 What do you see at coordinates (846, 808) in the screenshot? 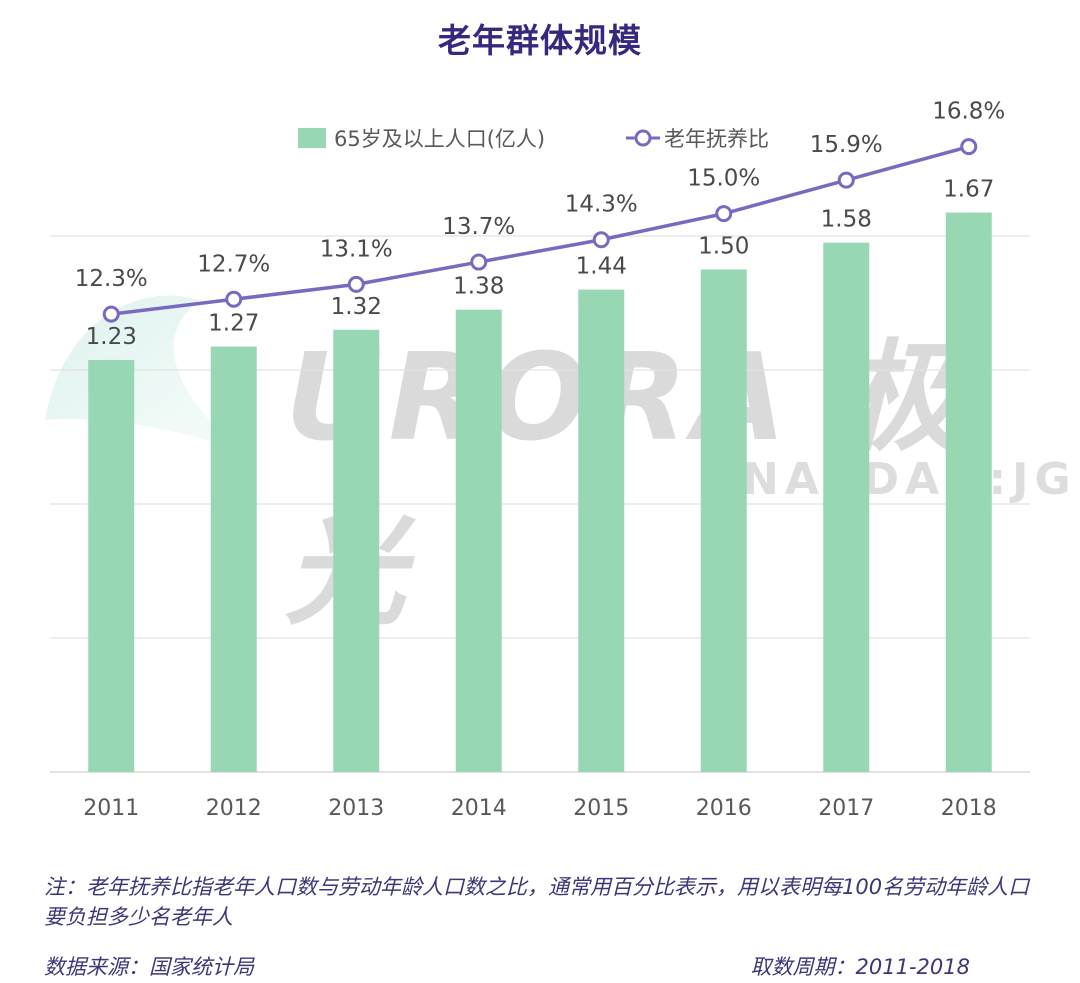
I see `x-tick-label: 2017` at bounding box center [846, 808].